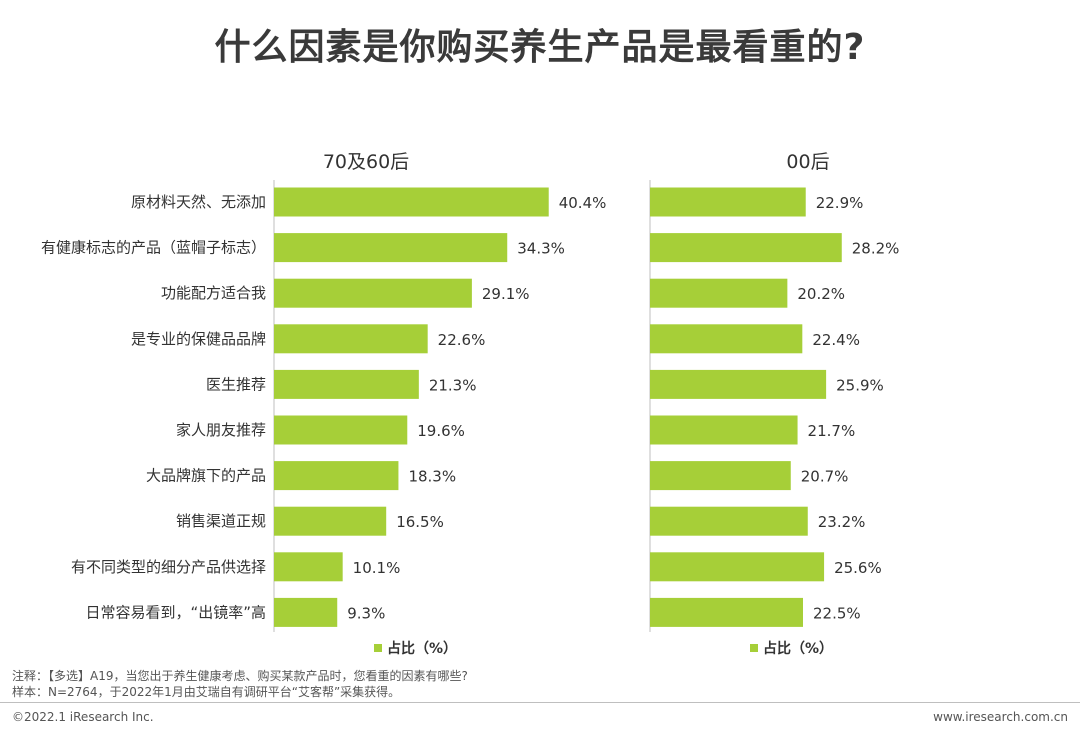  I want to click on category-label: 有不同类型的细分产品供选择, so click(168, 567).